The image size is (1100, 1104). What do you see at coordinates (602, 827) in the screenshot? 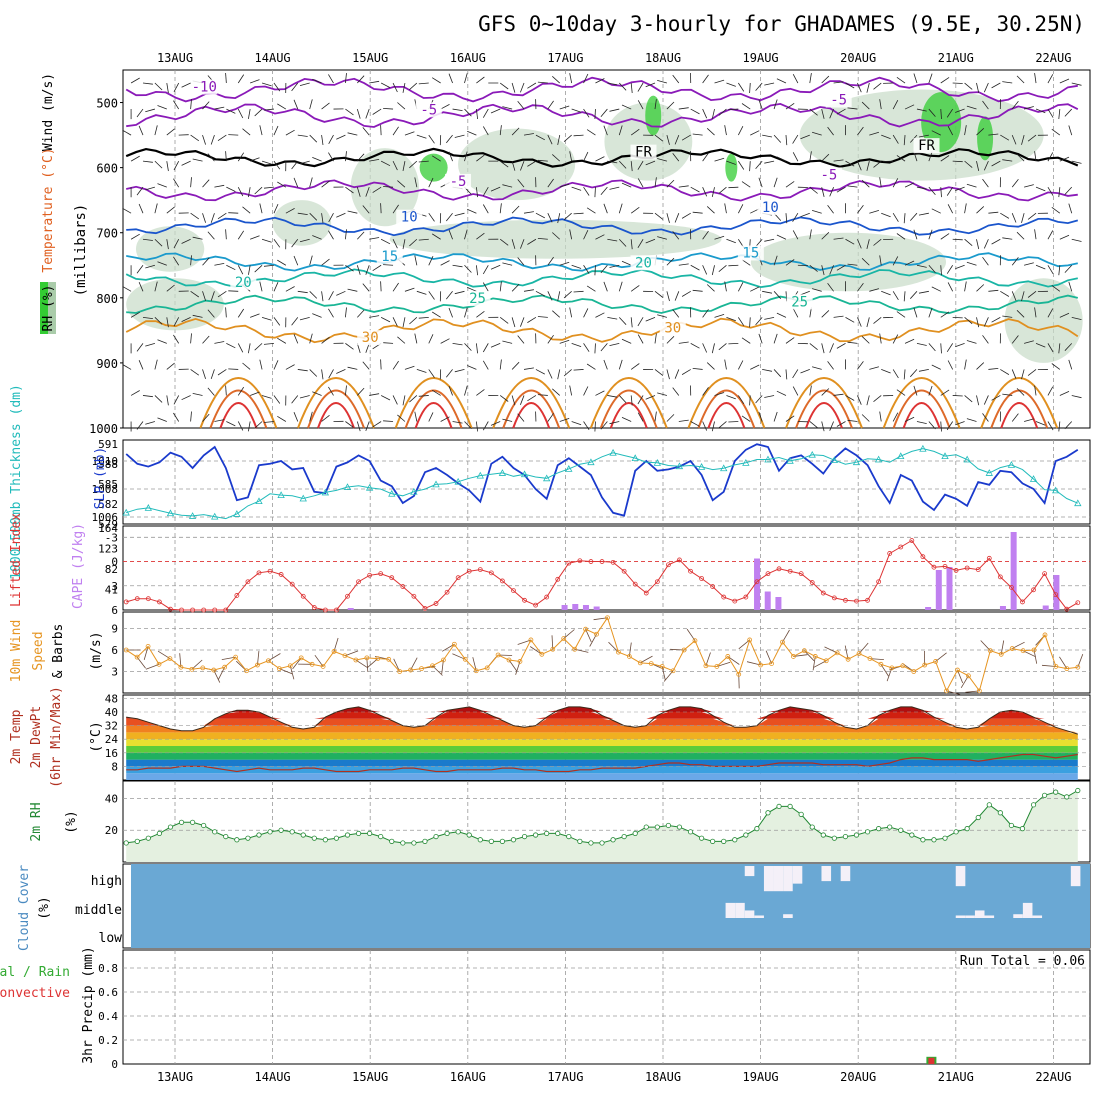
I see `rh2m-area` at bounding box center [602, 827].